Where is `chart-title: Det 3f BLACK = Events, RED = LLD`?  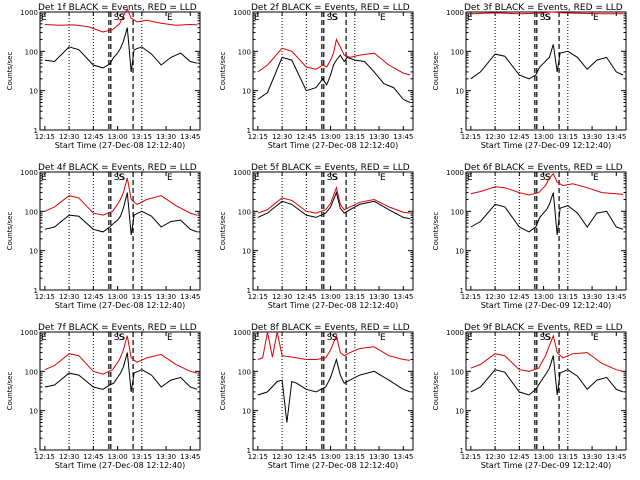
chart-title: Det 3f BLACK = Events, RED = LLD is located at coordinates (543, 8).